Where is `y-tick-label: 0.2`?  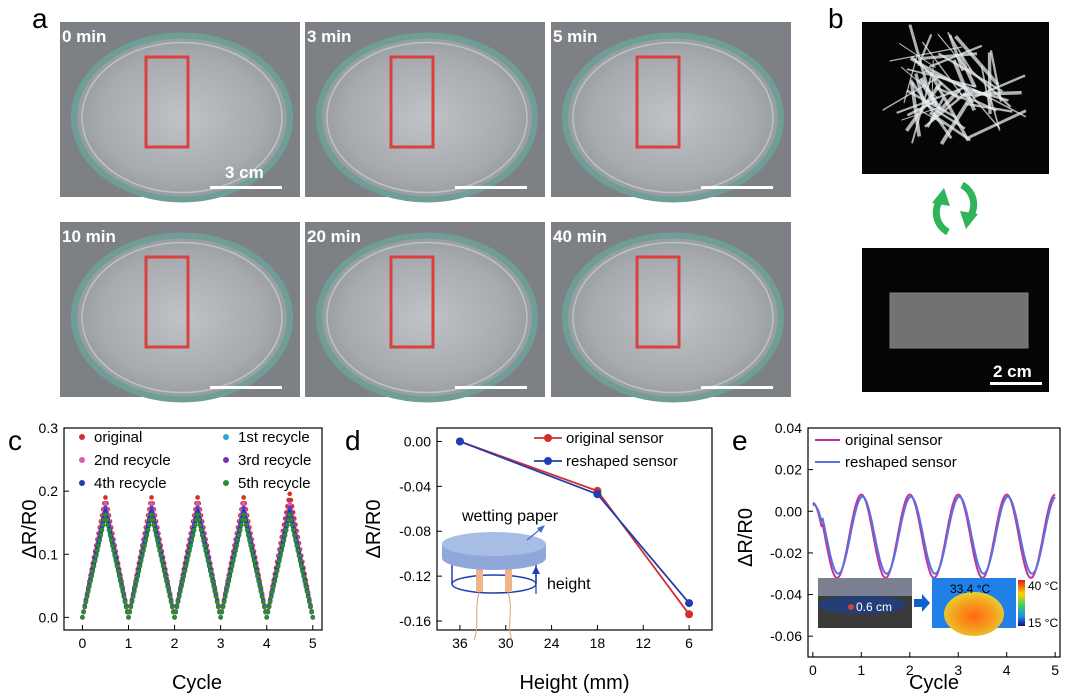 y-tick-label: 0.2 is located at coordinates (49, 491).